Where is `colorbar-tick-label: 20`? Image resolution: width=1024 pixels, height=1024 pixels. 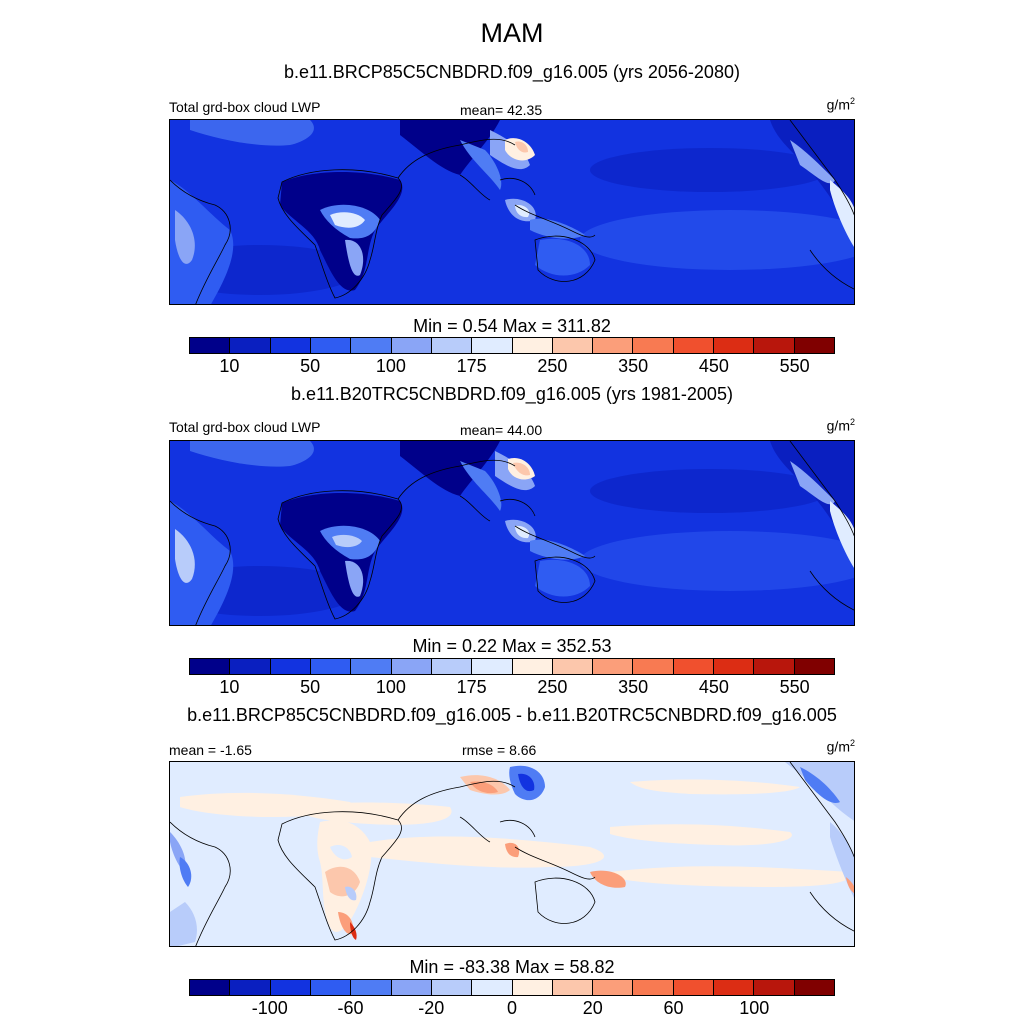
colorbar-tick-label: 20 is located at coordinates (592, 1008).